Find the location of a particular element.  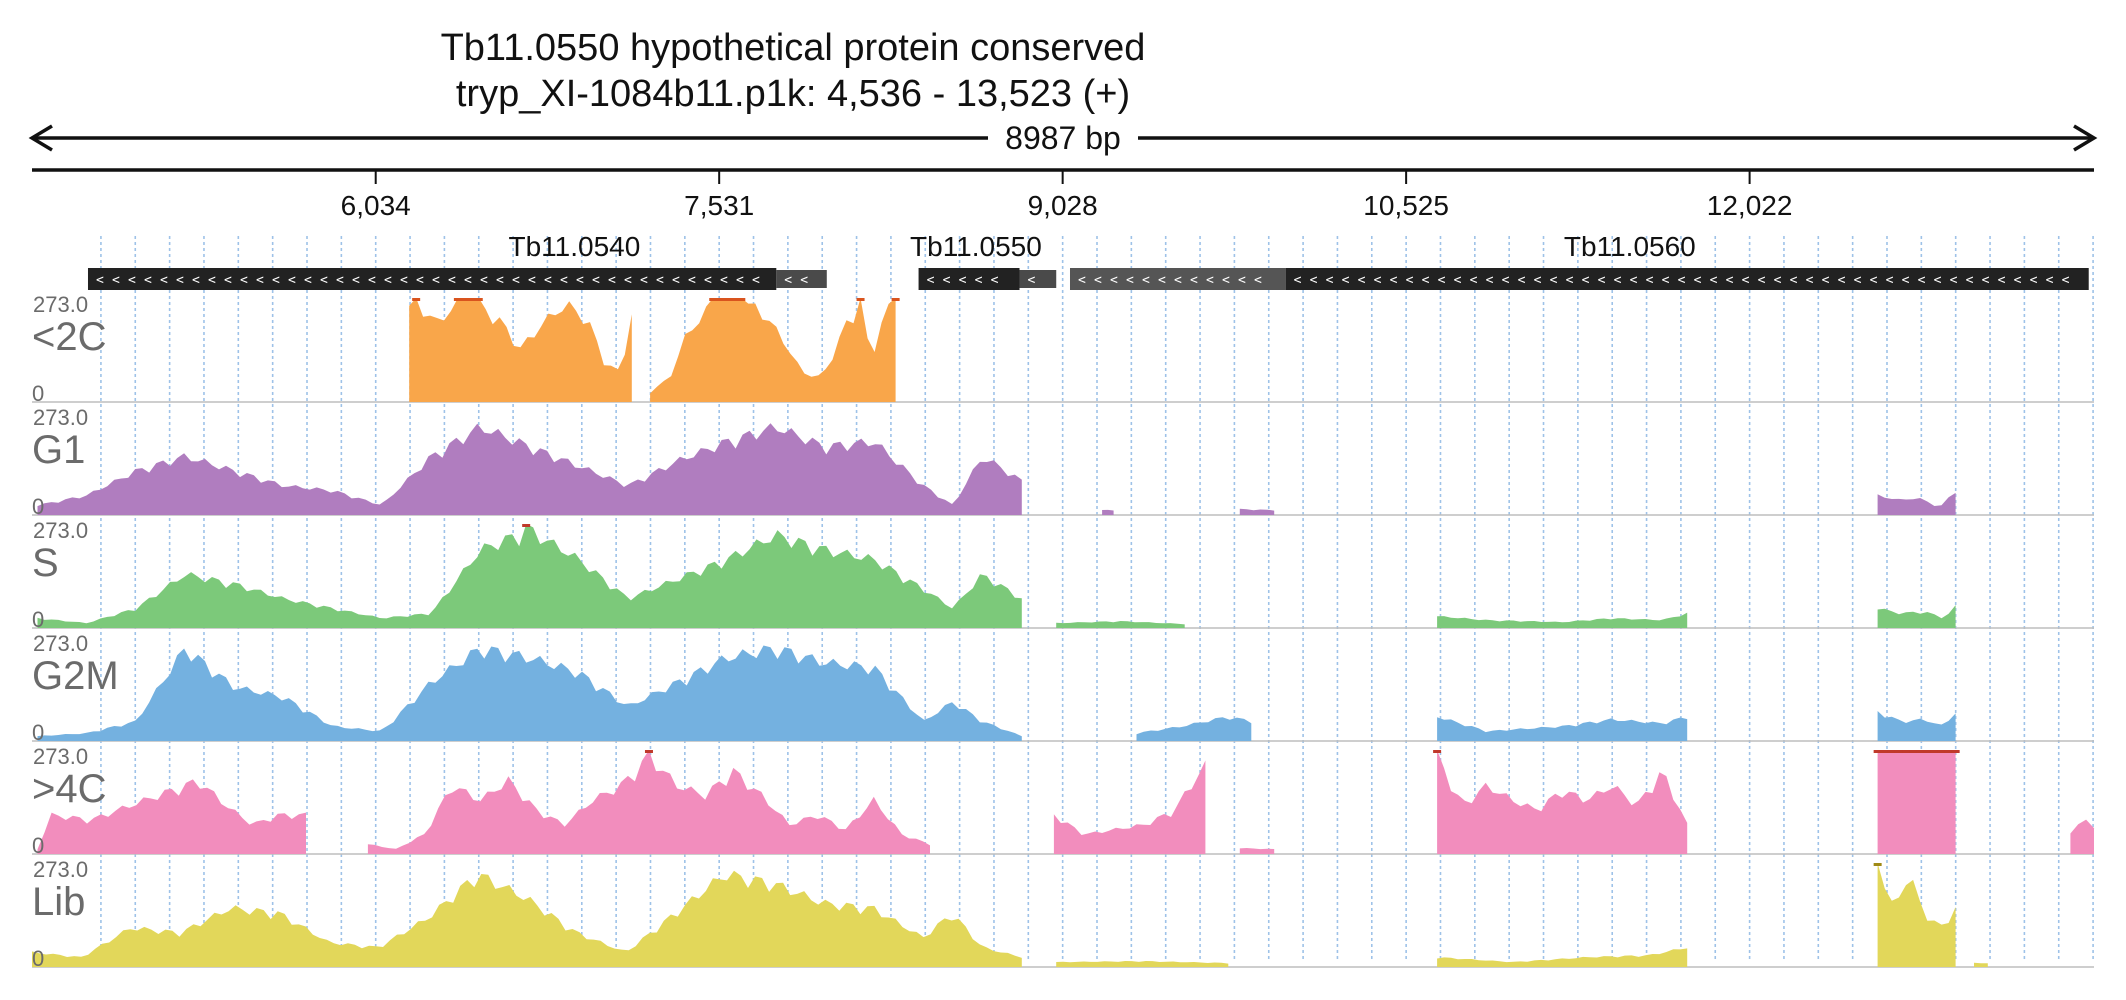

span-arrow-right-head is located at coordinates (2085, 138).